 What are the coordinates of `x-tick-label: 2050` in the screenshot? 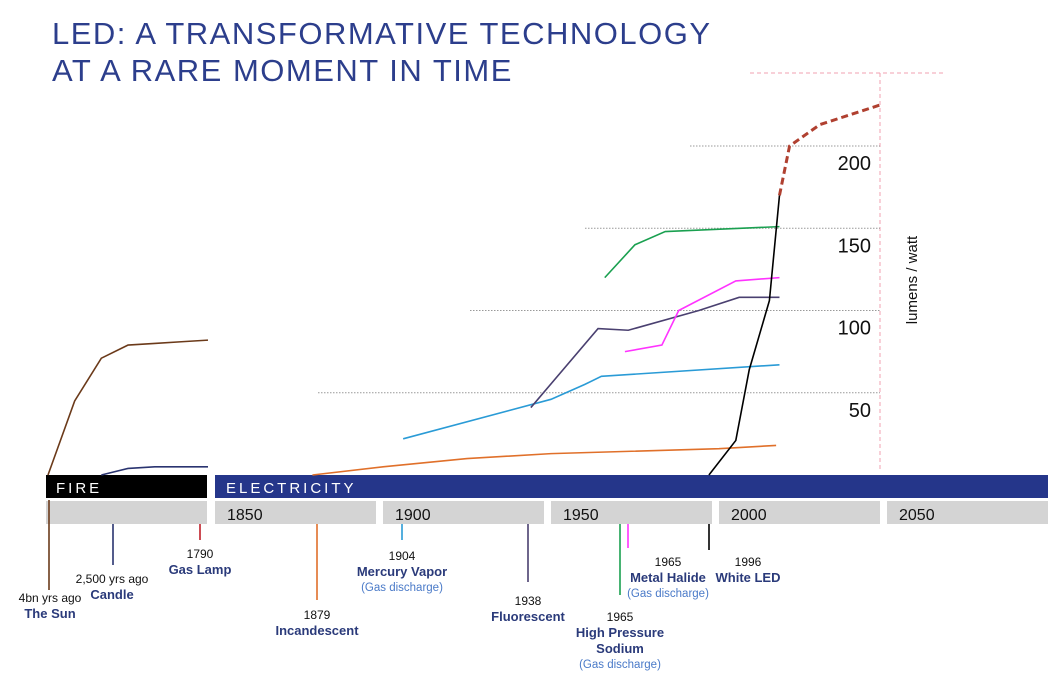 It's located at (917, 515).